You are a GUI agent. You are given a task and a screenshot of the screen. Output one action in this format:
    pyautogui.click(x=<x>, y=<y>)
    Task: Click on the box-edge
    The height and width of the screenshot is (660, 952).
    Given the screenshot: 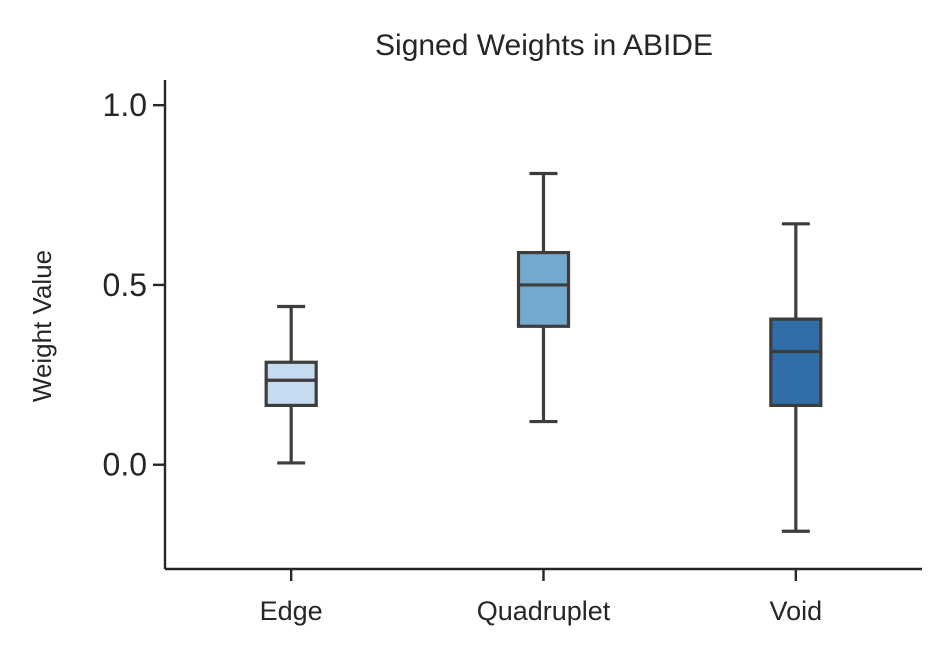 What is the action you would take?
    pyautogui.click(x=291, y=384)
    